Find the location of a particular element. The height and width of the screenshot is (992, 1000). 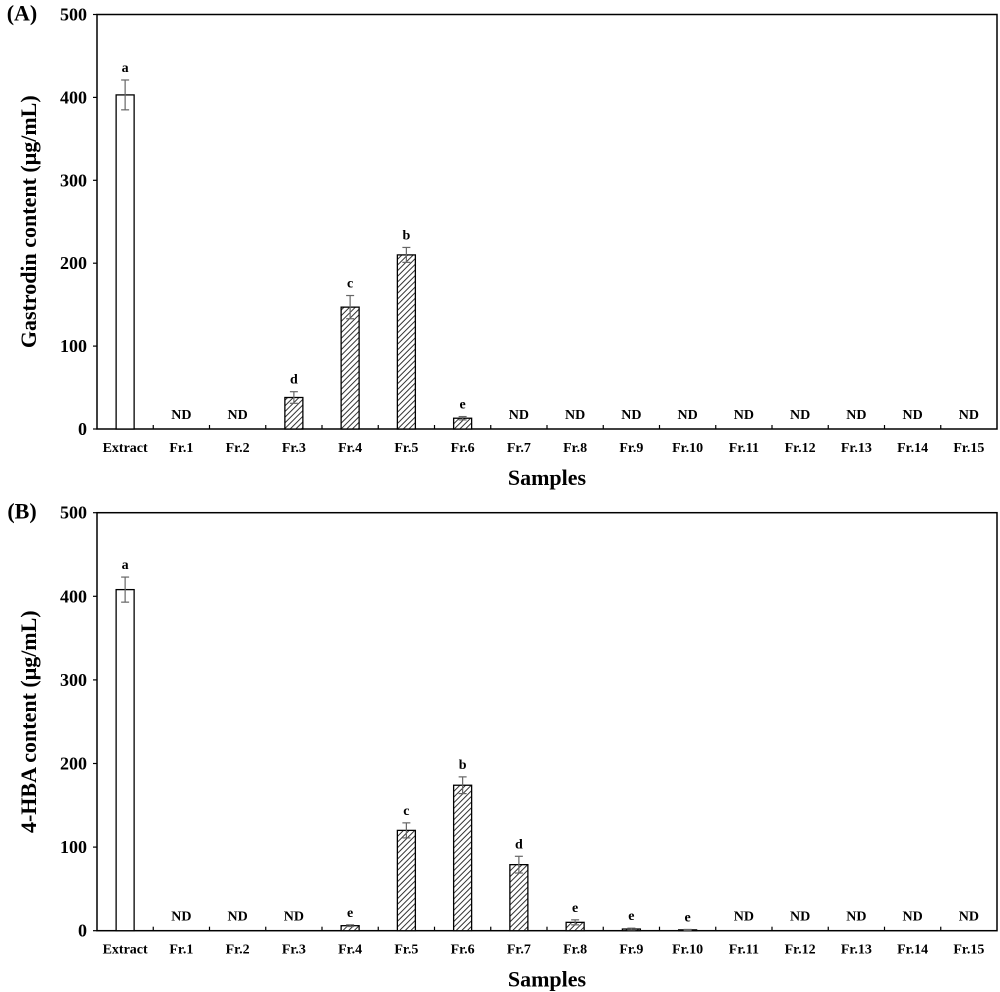

y-axis-title: Gastrodin content (μg/mL) is located at coordinates (28, 221).